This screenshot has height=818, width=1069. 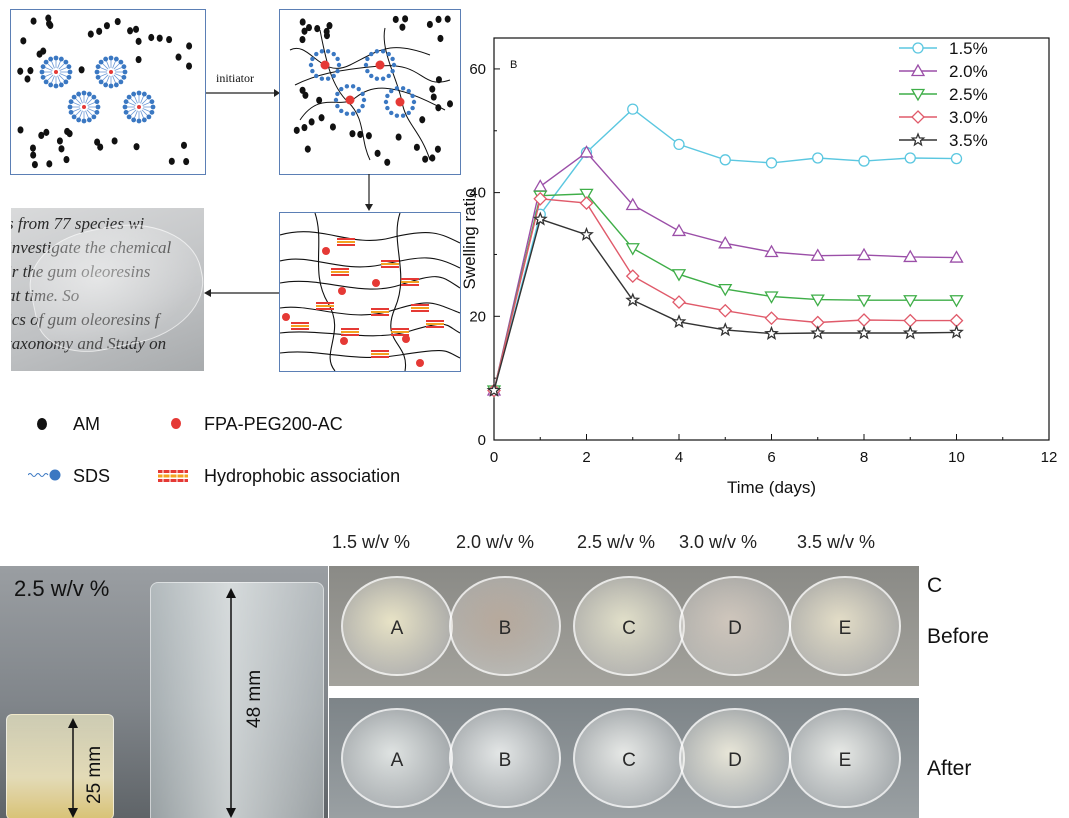 What do you see at coordinates (62, 588) in the screenshot?
I see `big-photo-concentration: 2.5 w/v %` at bounding box center [62, 588].